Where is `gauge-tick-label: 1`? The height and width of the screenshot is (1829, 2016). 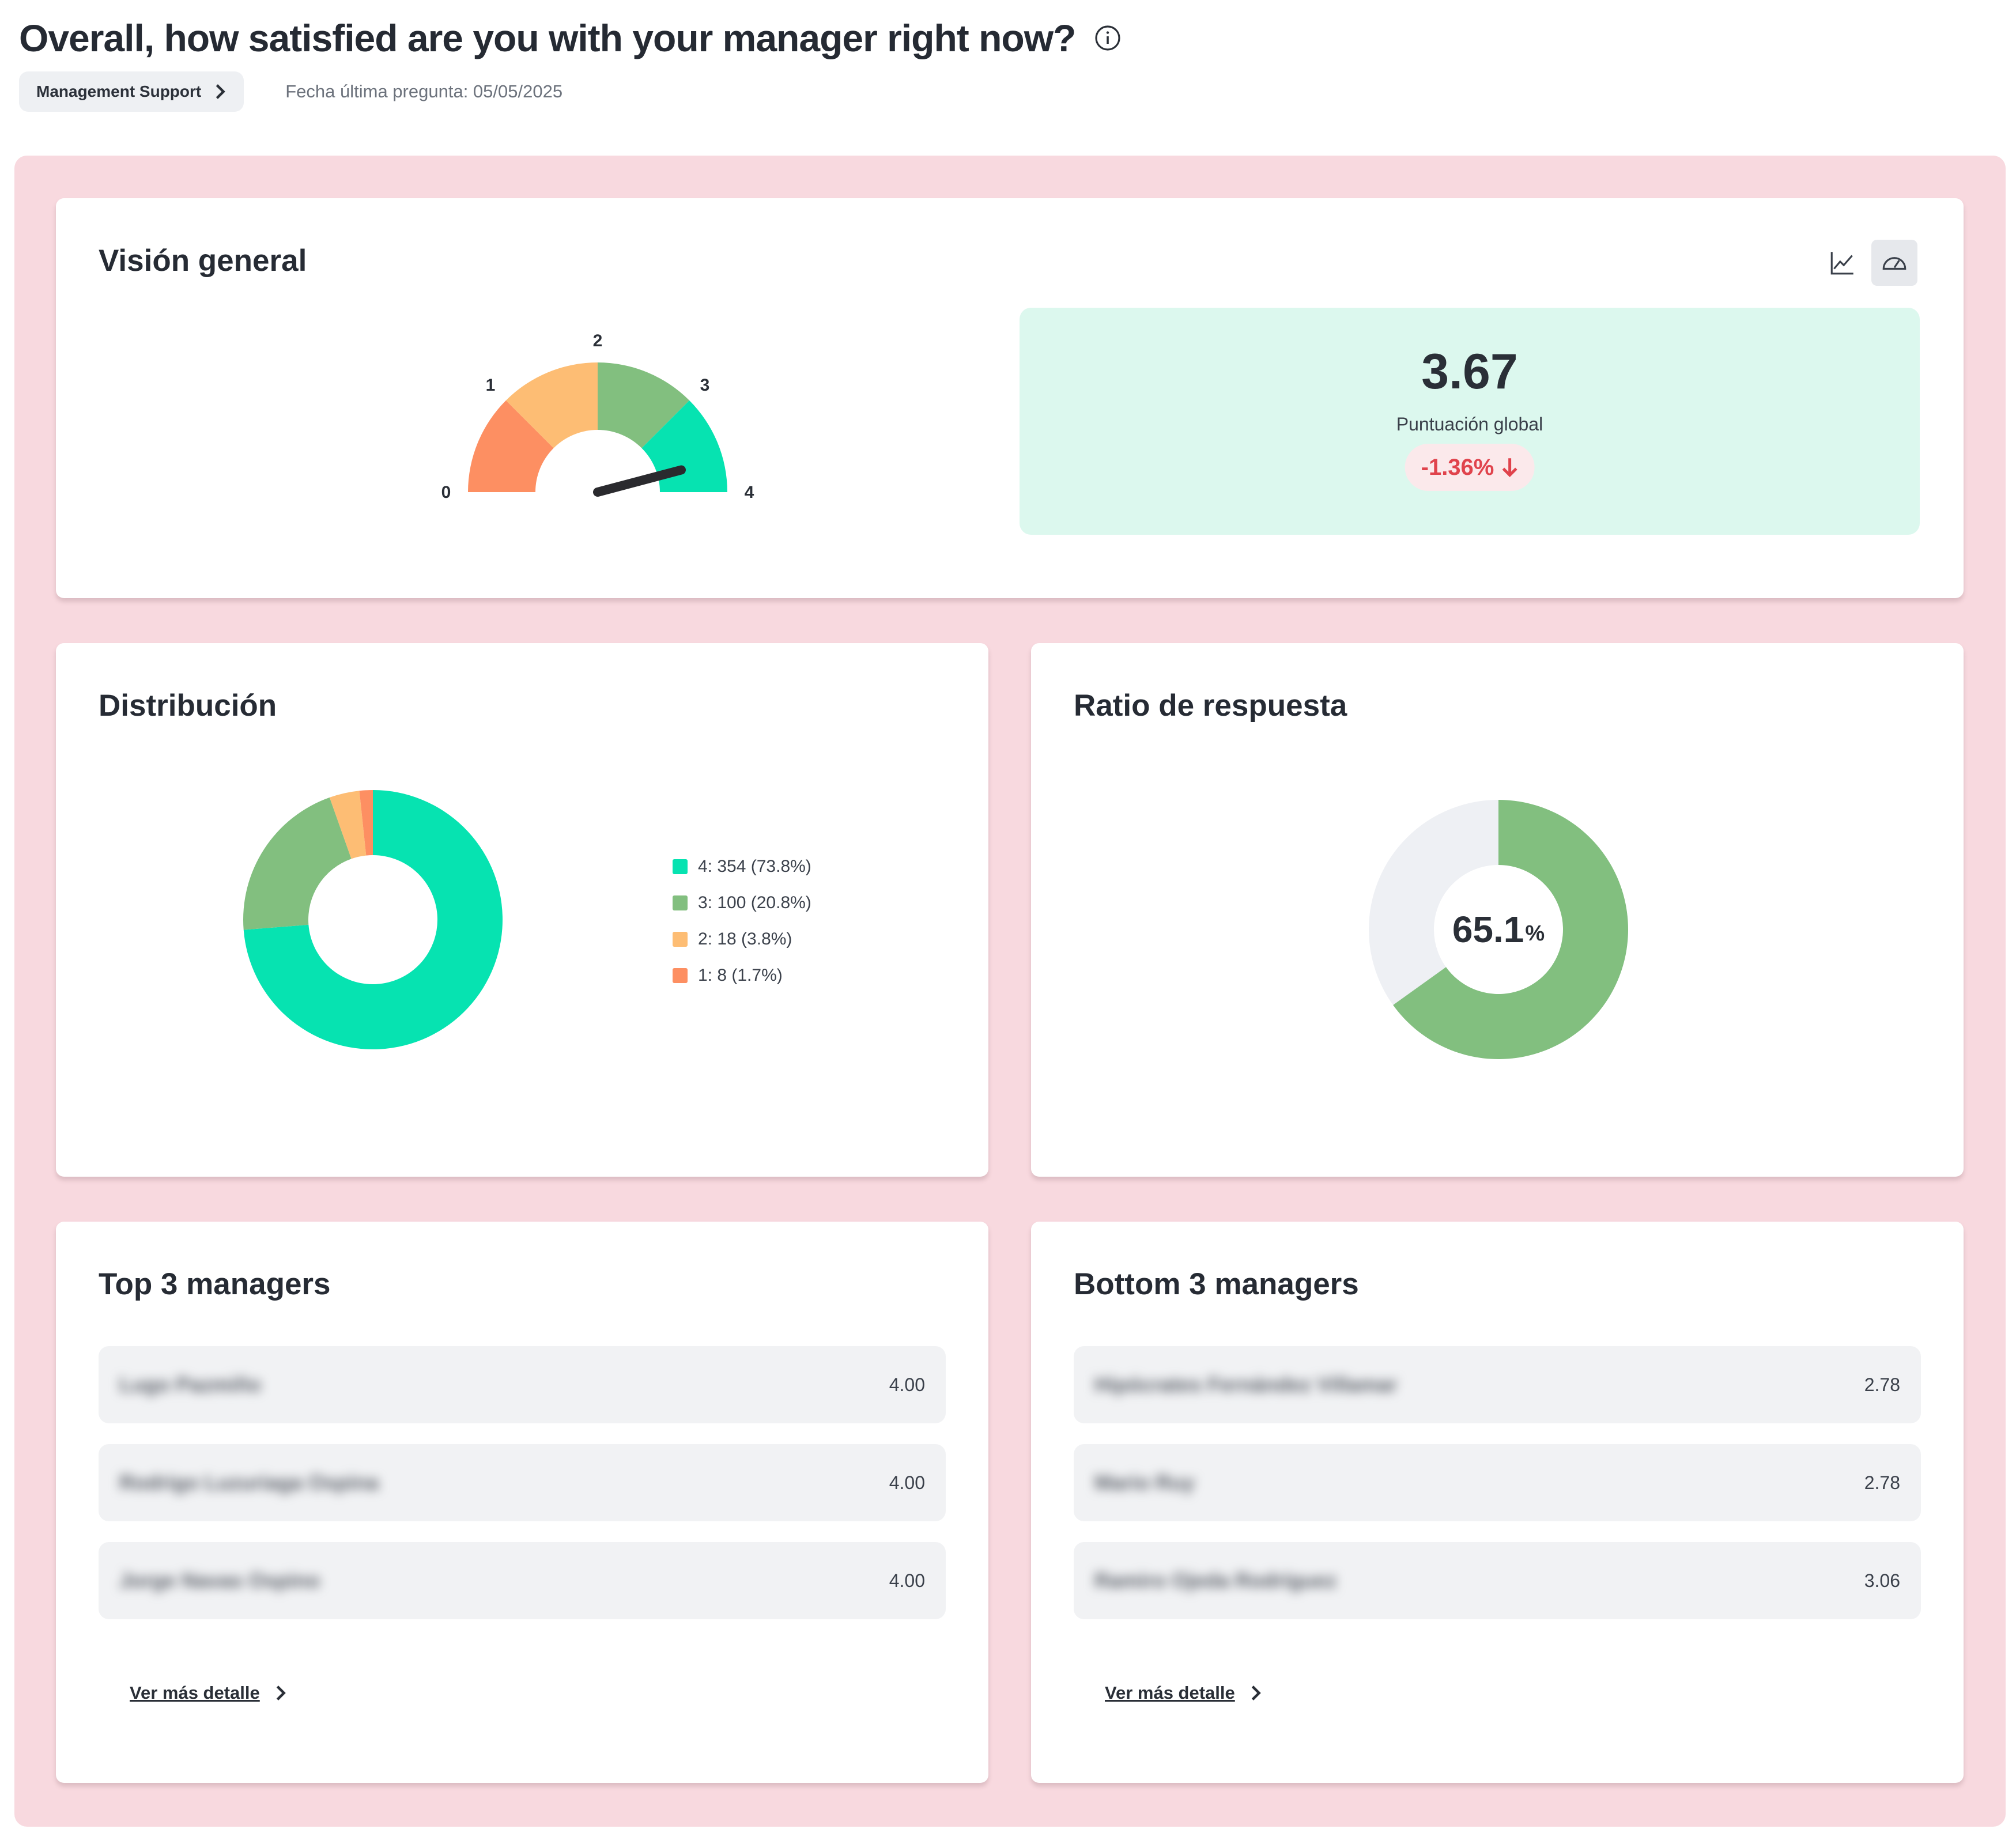 gauge-tick-label: 1 is located at coordinates (491, 385).